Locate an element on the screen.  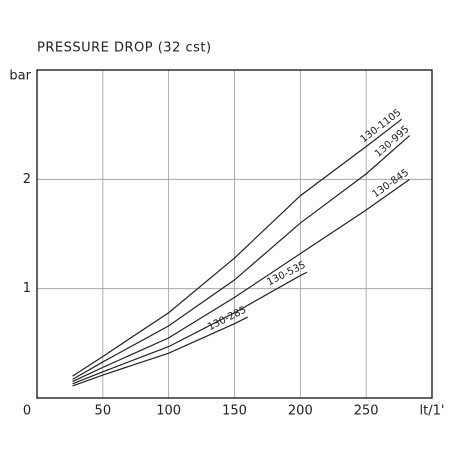
y-tick-label: 1 is located at coordinates (27, 288).